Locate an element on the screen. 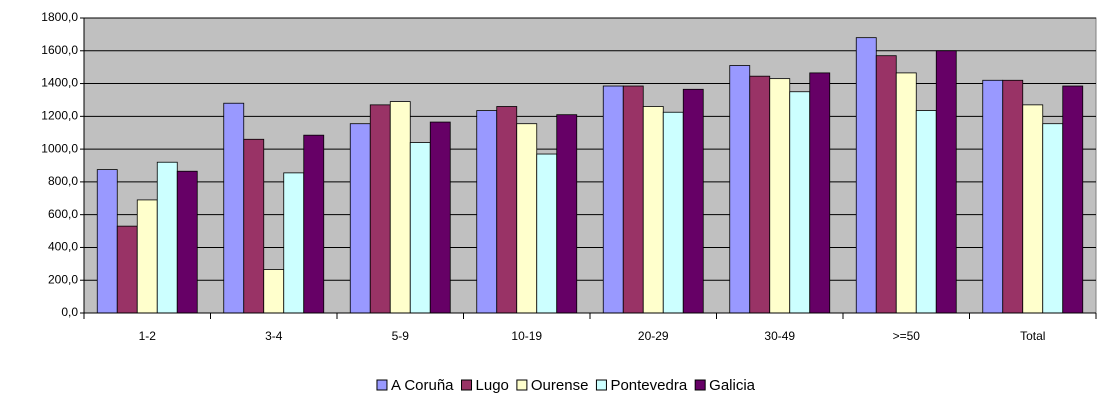  y-tick-label: 600,0 is located at coordinates (63, 214).